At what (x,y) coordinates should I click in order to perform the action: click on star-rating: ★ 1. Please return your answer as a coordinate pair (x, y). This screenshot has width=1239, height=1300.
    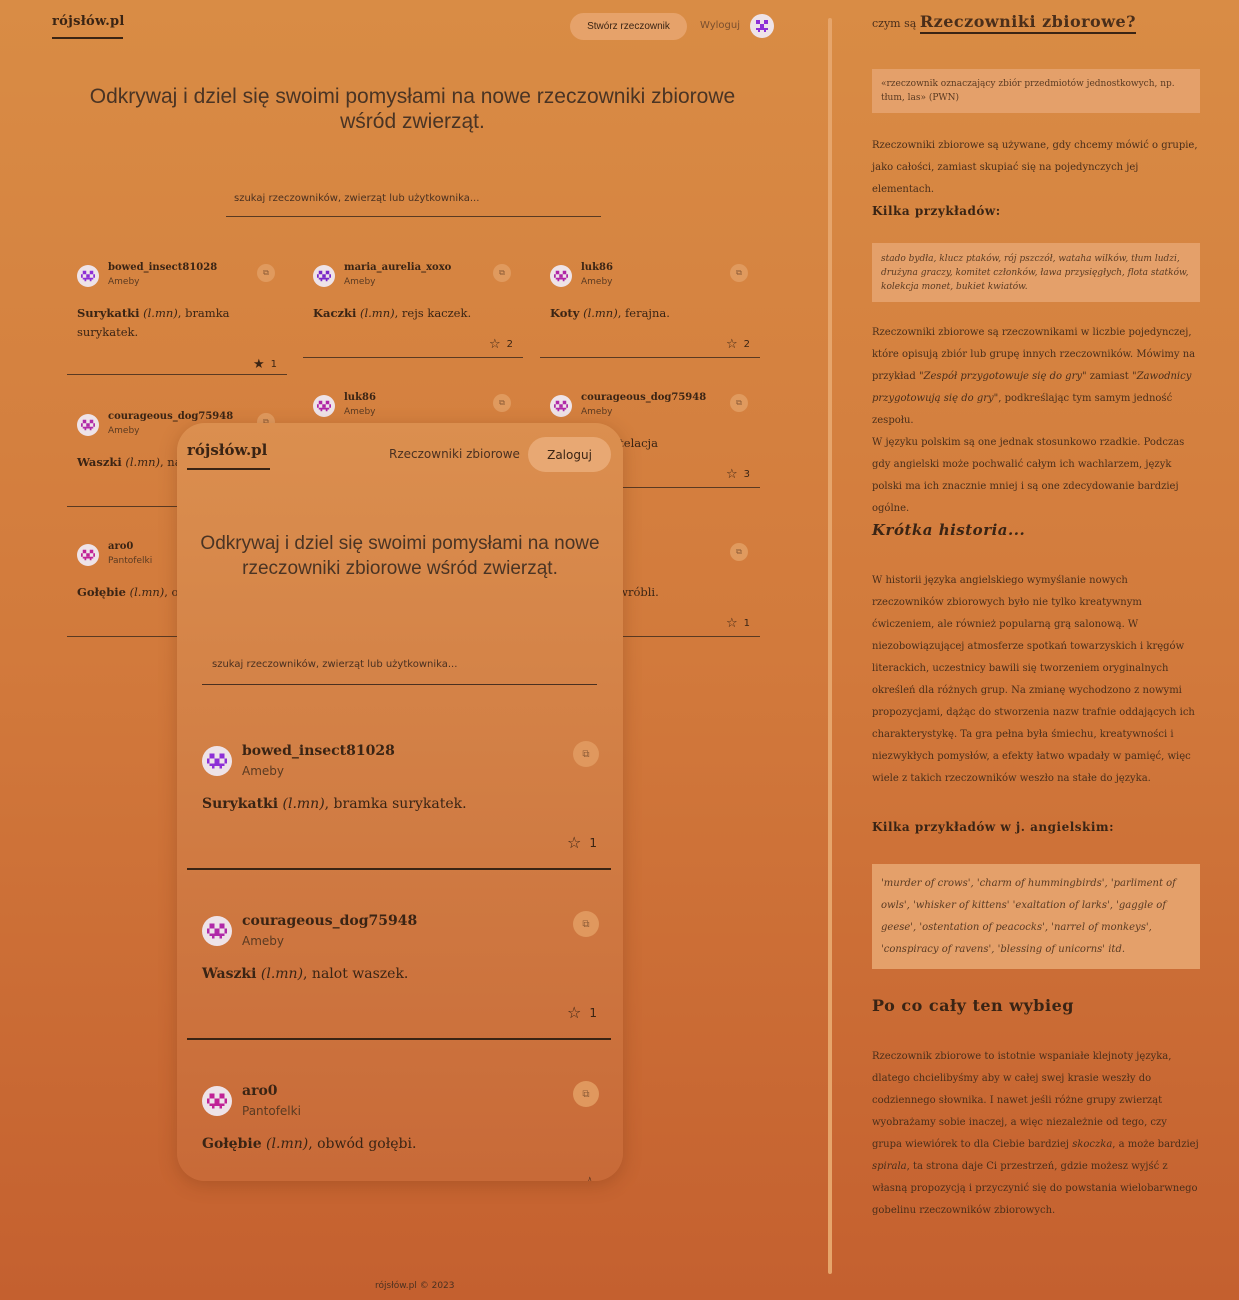
    Looking at the image, I should click on (265, 364).